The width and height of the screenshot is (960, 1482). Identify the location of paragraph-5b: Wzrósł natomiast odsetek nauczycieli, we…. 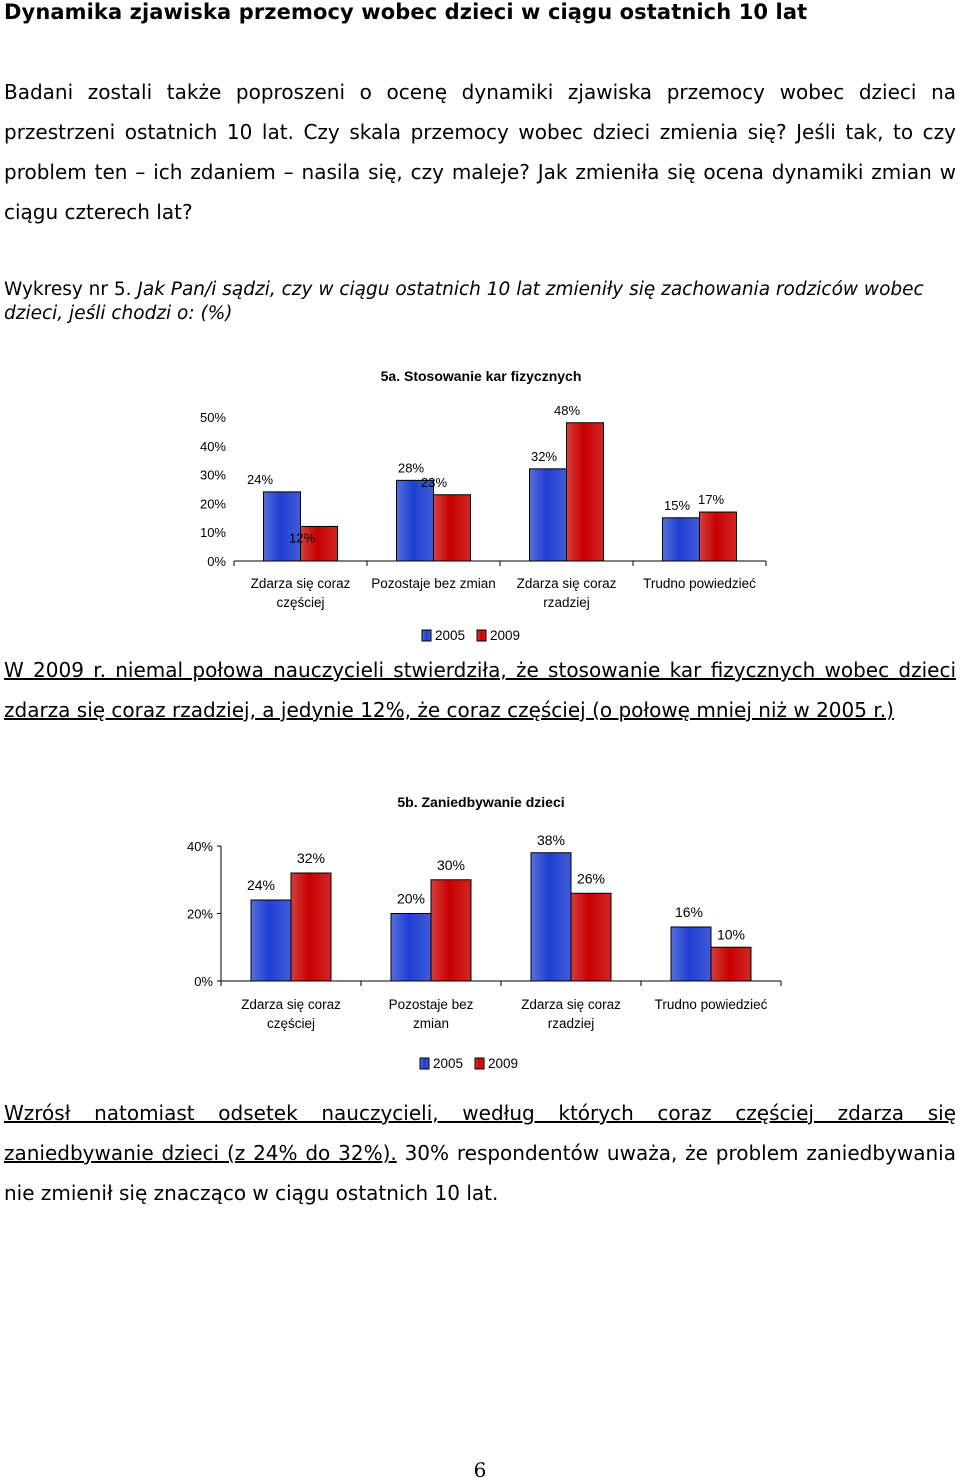
(480, 1153).